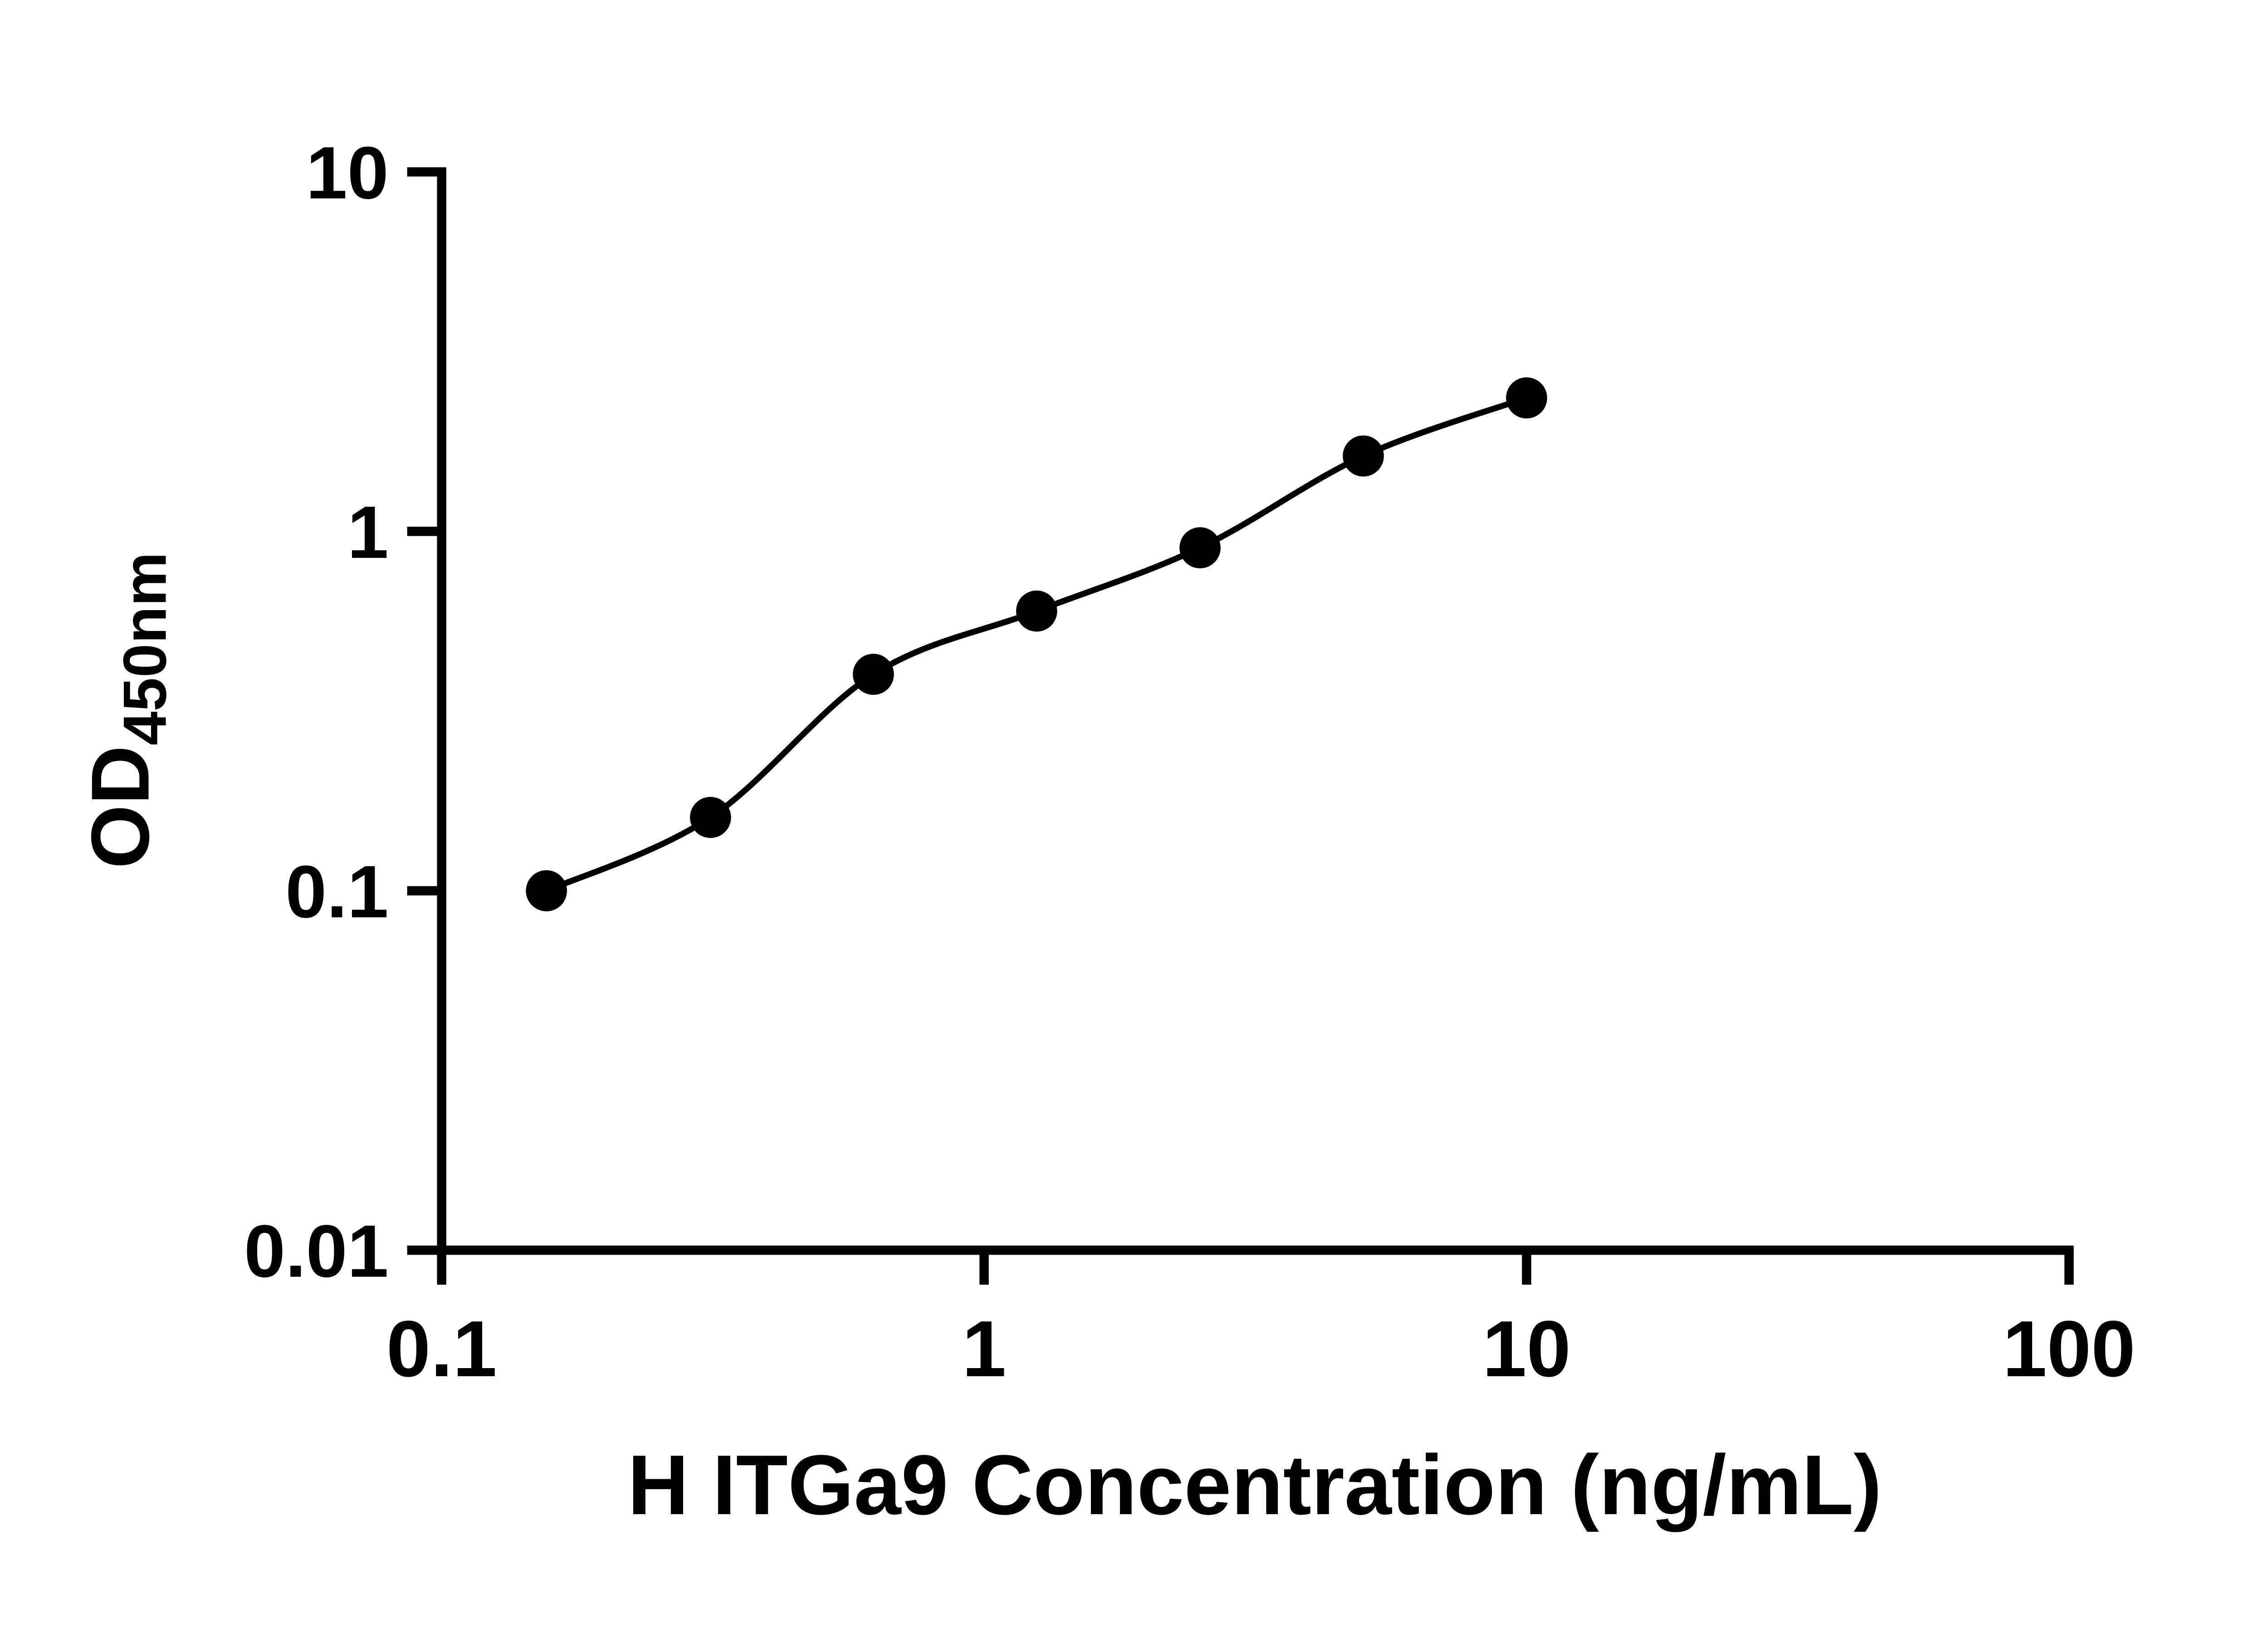 The height and width of the screenshot is (1633, 2268). Describe the element at coordinates (144, 648) in the screenshot. I see `y-axis-title-sub: 450nm` at that location.